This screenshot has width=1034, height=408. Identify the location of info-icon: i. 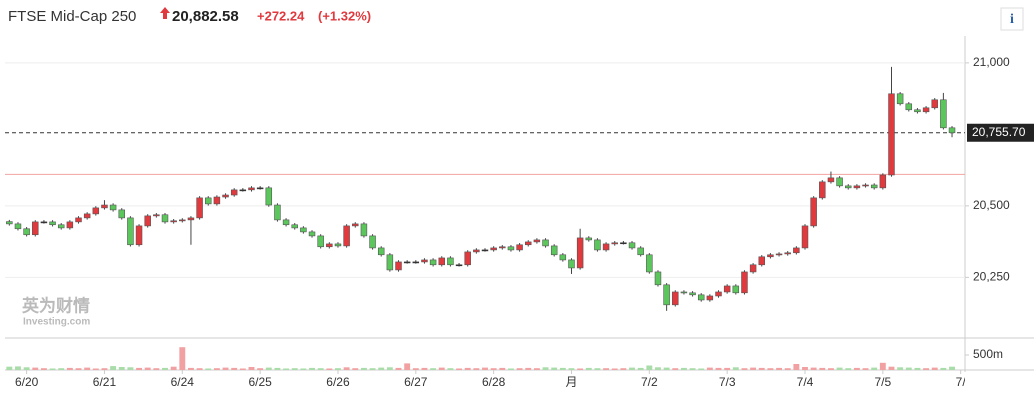
(1012, 19).